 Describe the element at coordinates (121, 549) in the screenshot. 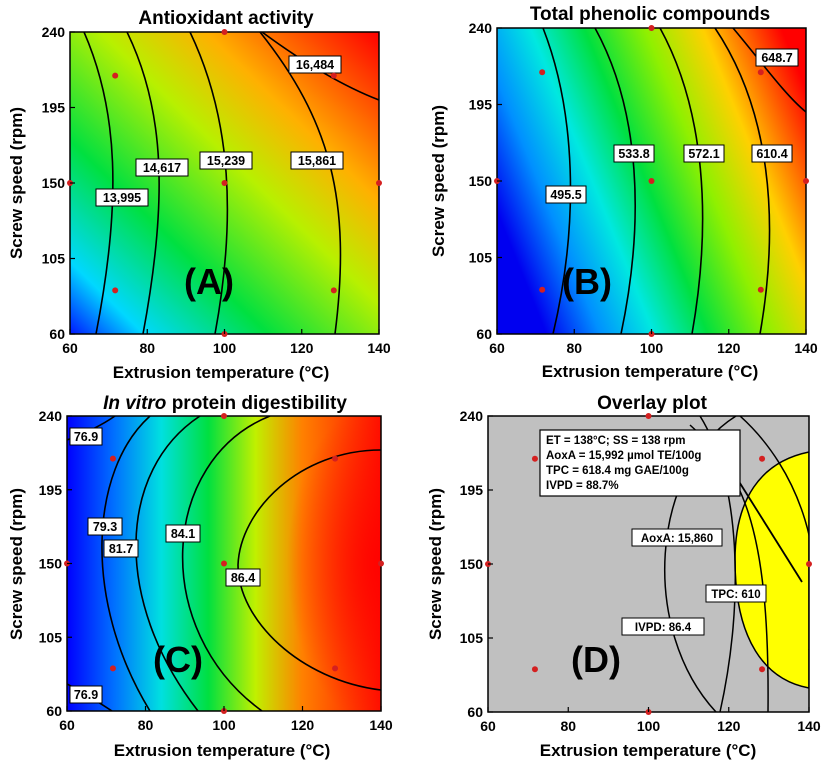

I see `contour-label: 81.7` at that location.